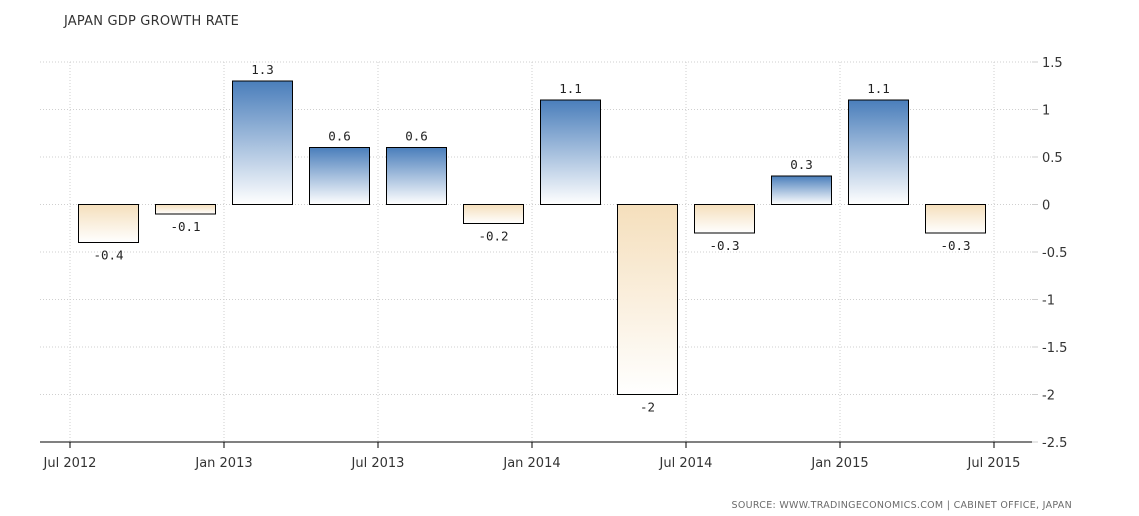 This screenshot has height=516, width=1139. What do you see at coordinates (70, 463) in the screenshot?
I see `x-tick-label: Jul 2012` at bounding box center [70, 463].